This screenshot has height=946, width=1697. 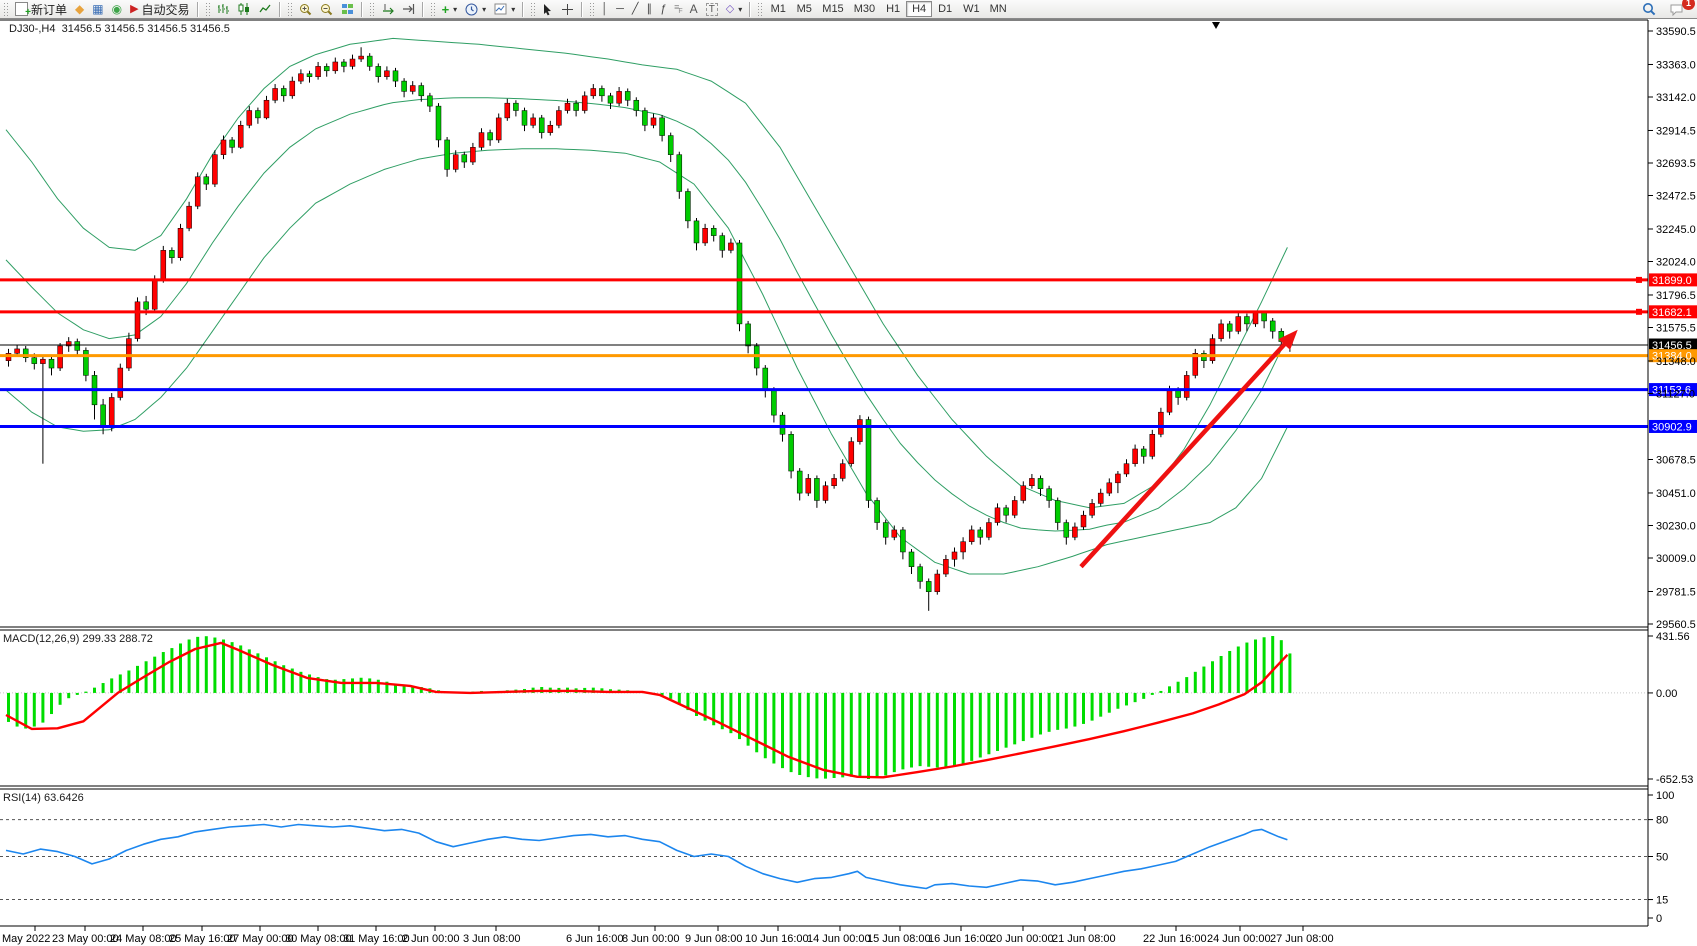 I want to click on auto-scroll-button, so click(x=387, y=9).